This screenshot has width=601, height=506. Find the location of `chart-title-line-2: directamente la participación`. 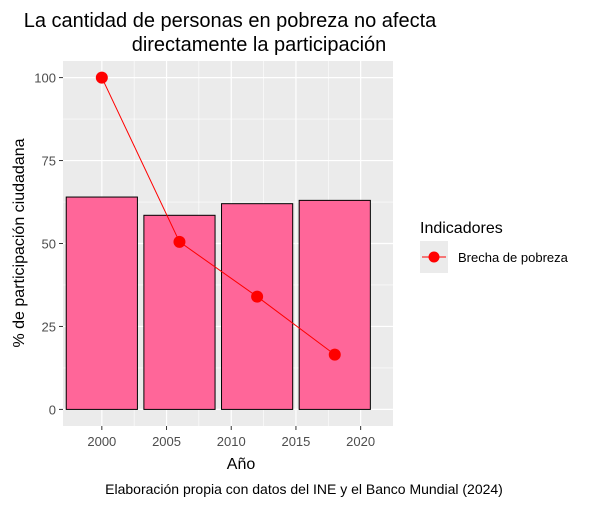

chart-title-line-2: directamente la participación is located at coordinates (259, 45).